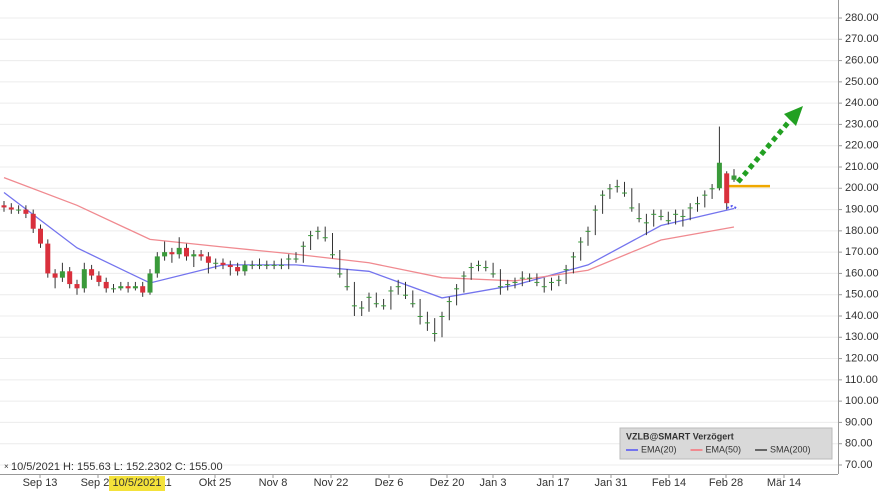 The width and height of the screenshot is (885, 492). What do you see at coordinates (862, 231) in the screenshot?
I see `y-tick-label: 180.00` at bounding box center [862, 231].